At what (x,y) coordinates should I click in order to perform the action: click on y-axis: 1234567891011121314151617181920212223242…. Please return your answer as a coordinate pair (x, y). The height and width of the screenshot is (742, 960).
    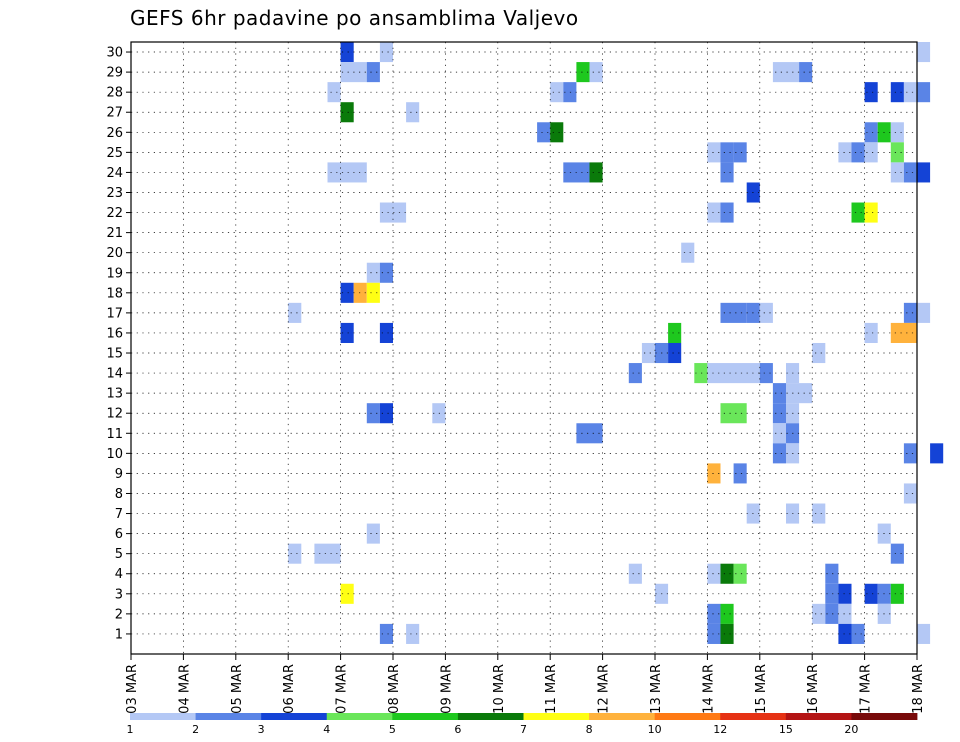
    Looking at the image, I should click on (118, 344).